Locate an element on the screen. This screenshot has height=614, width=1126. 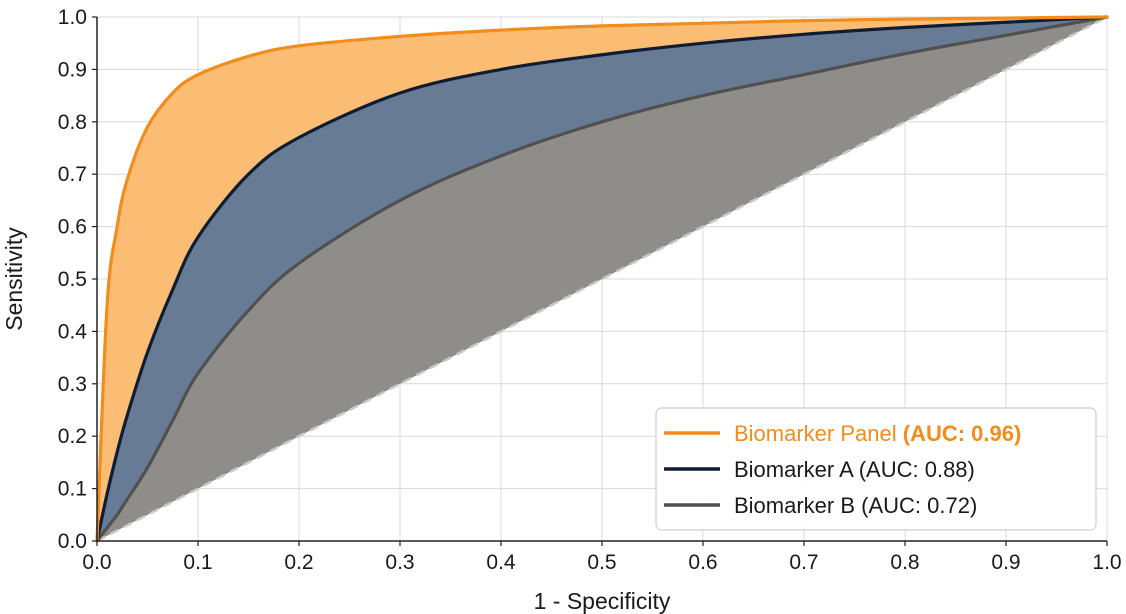
y-tick-label: 0.0 is located at coordinates (72, 541).